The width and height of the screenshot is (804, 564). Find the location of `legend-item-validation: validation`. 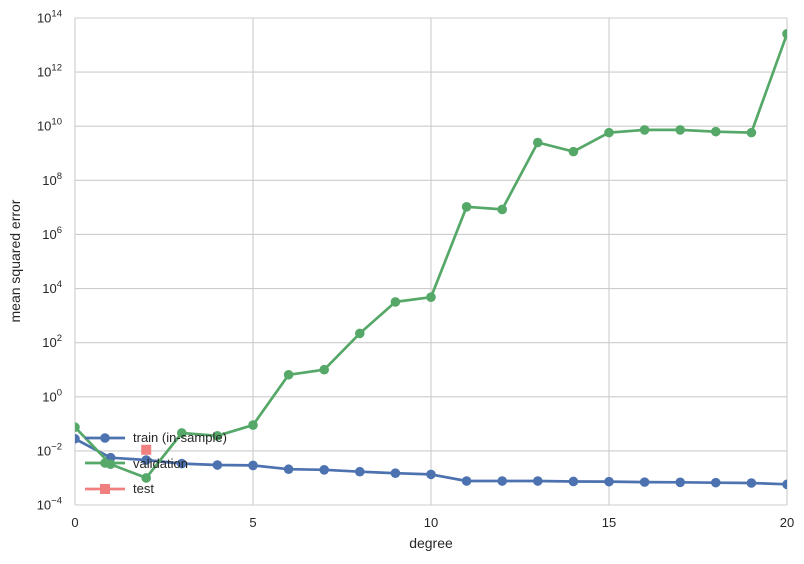

legend-item-validation: validation is located at coordinates (156, 464).